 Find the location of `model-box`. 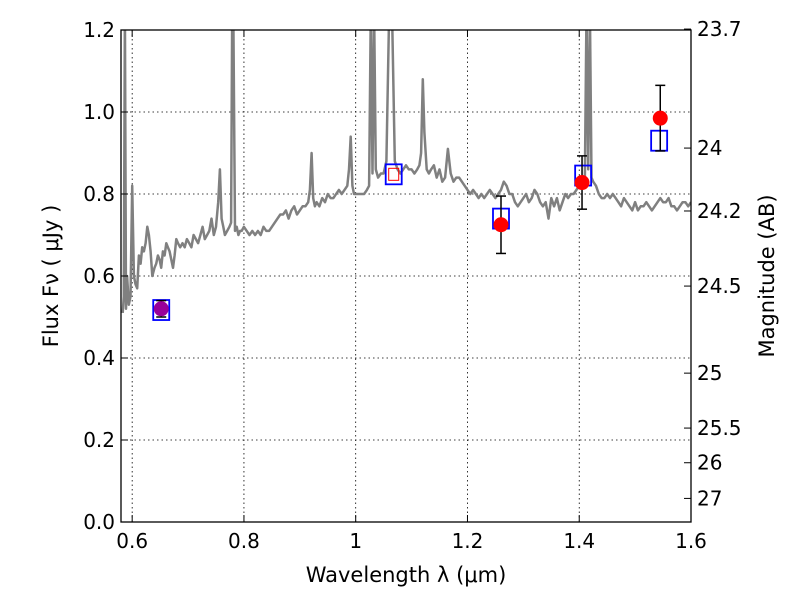

model-box is located at coordinates (393, 174).